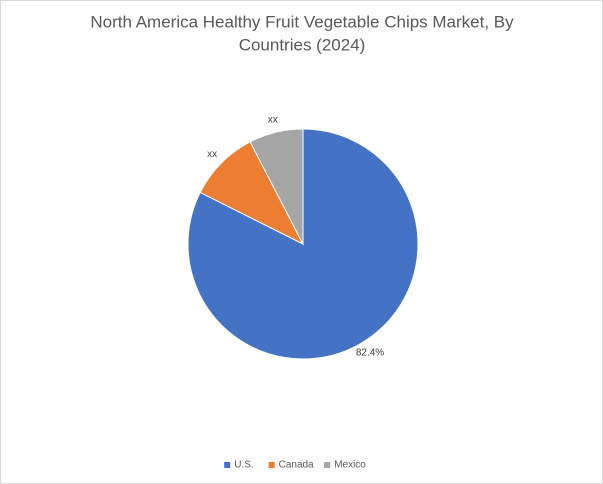  Describe the element at coordinates (243, 465) in the screenshot. I see `legend-label: U.S.` at that location.